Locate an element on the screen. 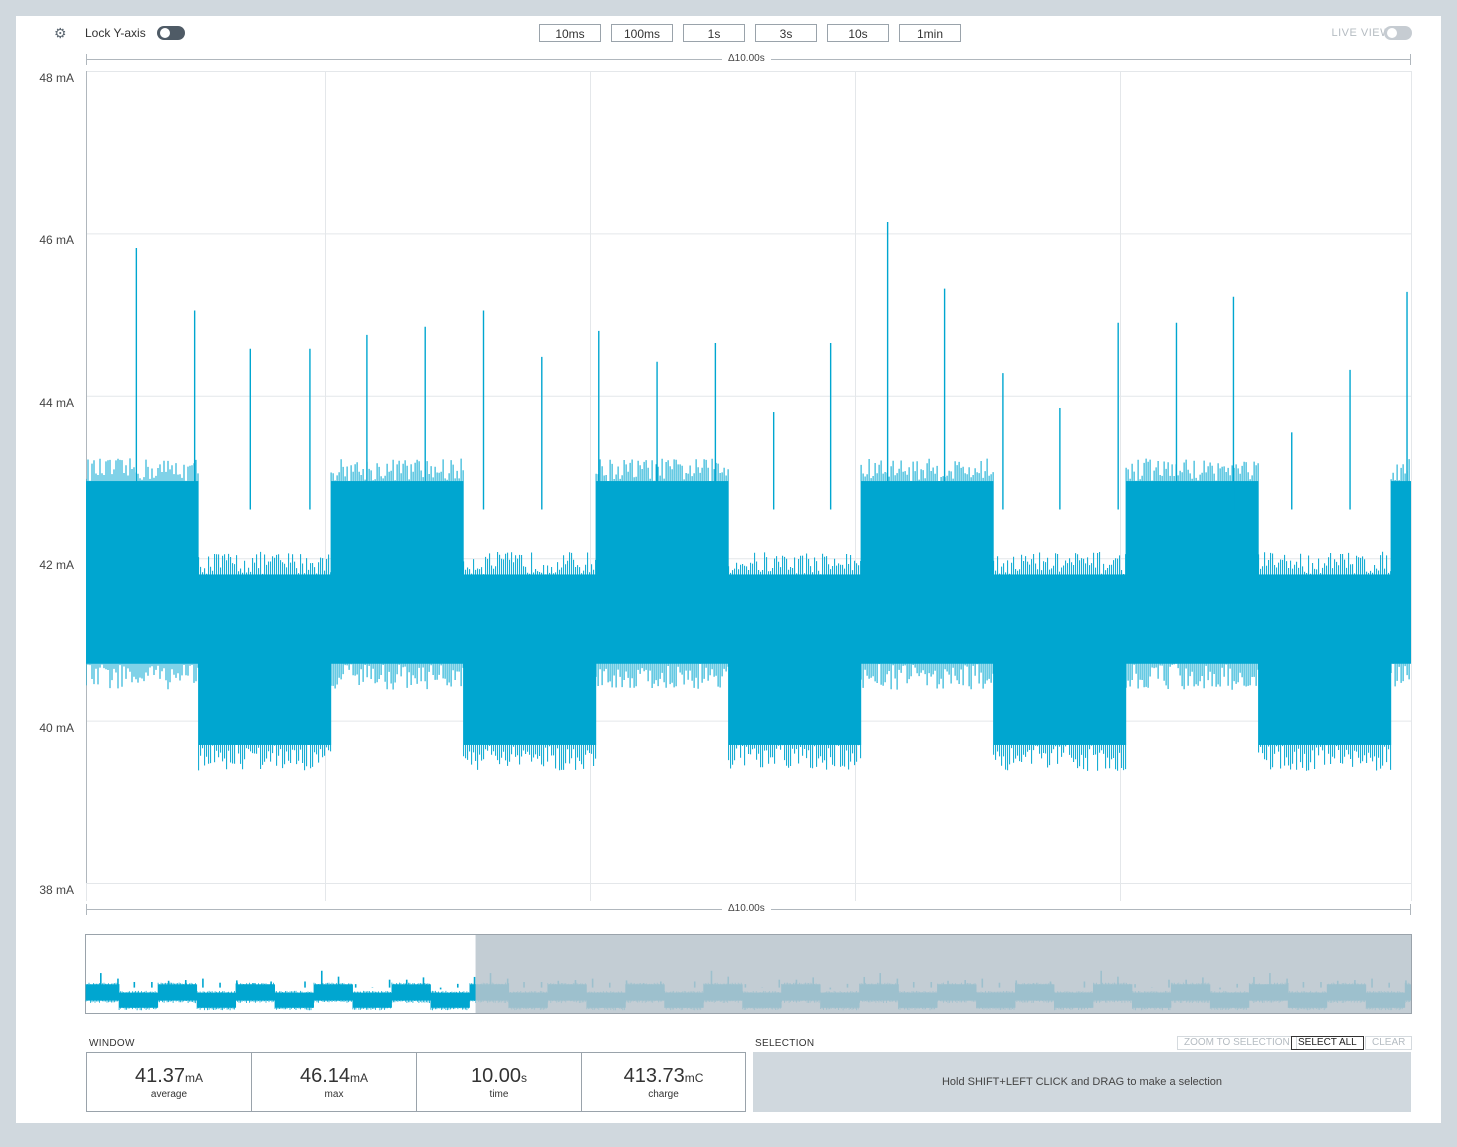  lock-y-axis-label: Lock Y-axis is located at coordinates (115, 33).